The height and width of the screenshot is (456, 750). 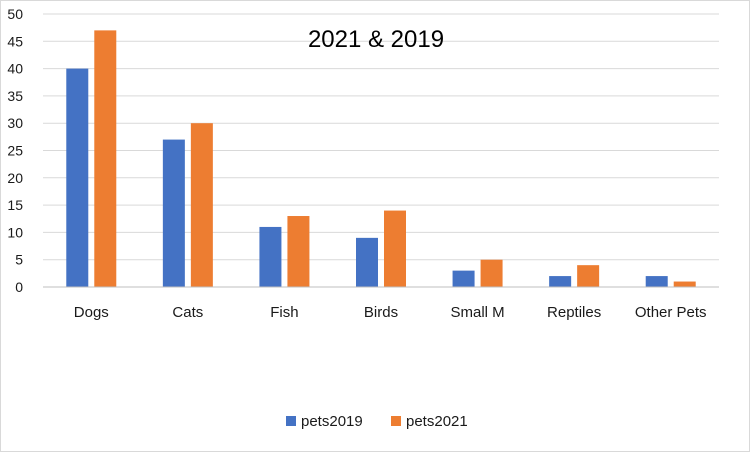 What do you see at coordinates (656, 281) in the screenshot?
I see `bar-pets2019-other-pets` at bounding box center [656, 281].